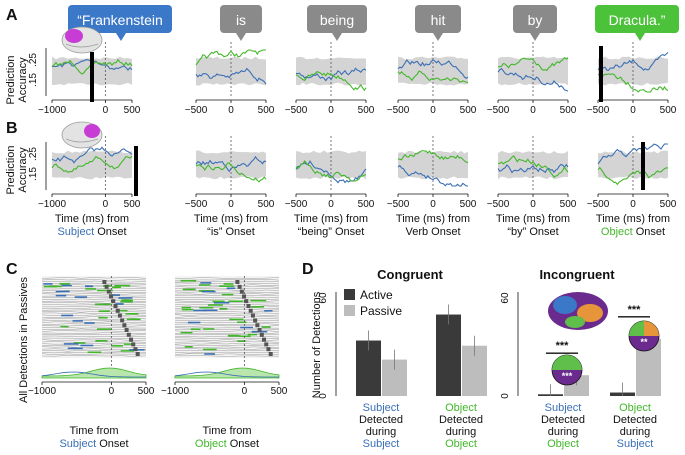 The image size is (685, 455). Describe the element at coordinates (590, 313) in the screenshot. I see `brain-region` at that location.